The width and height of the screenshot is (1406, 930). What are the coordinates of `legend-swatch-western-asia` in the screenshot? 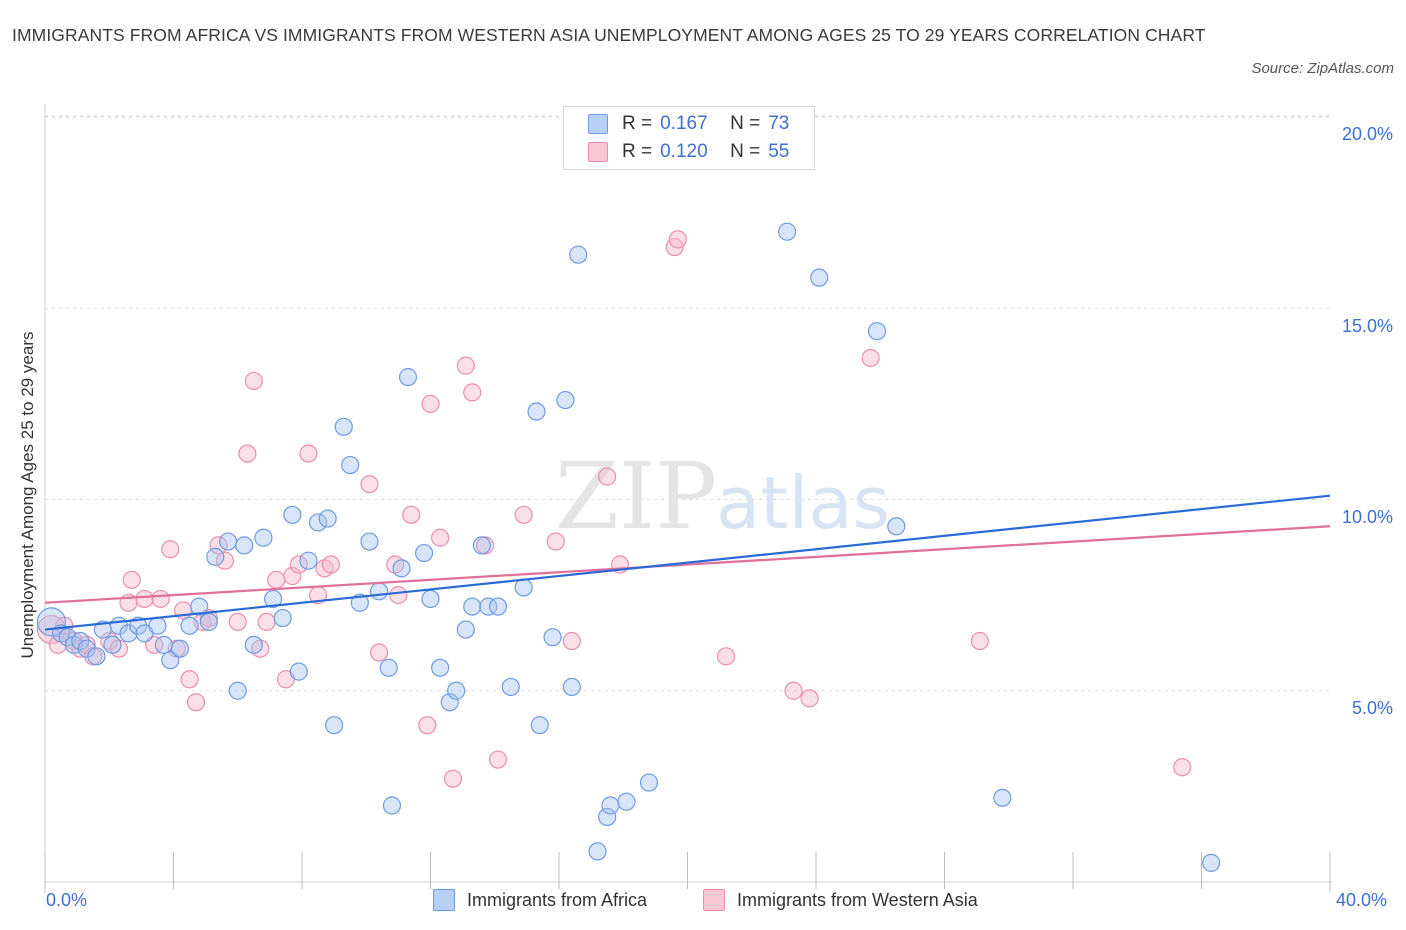 It's located at (598, 152).